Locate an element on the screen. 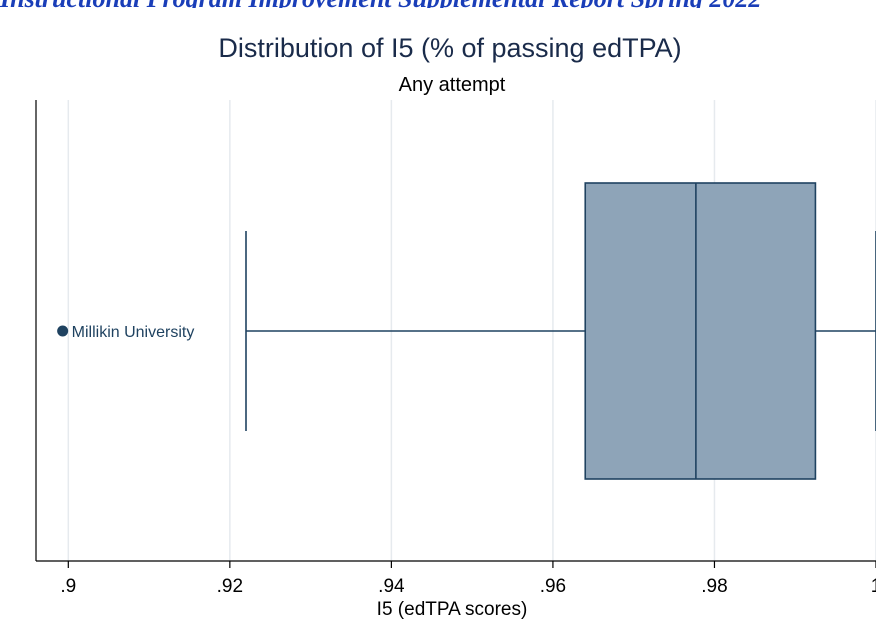  x-tick-label: .92 is located at coordinates (230, 586).